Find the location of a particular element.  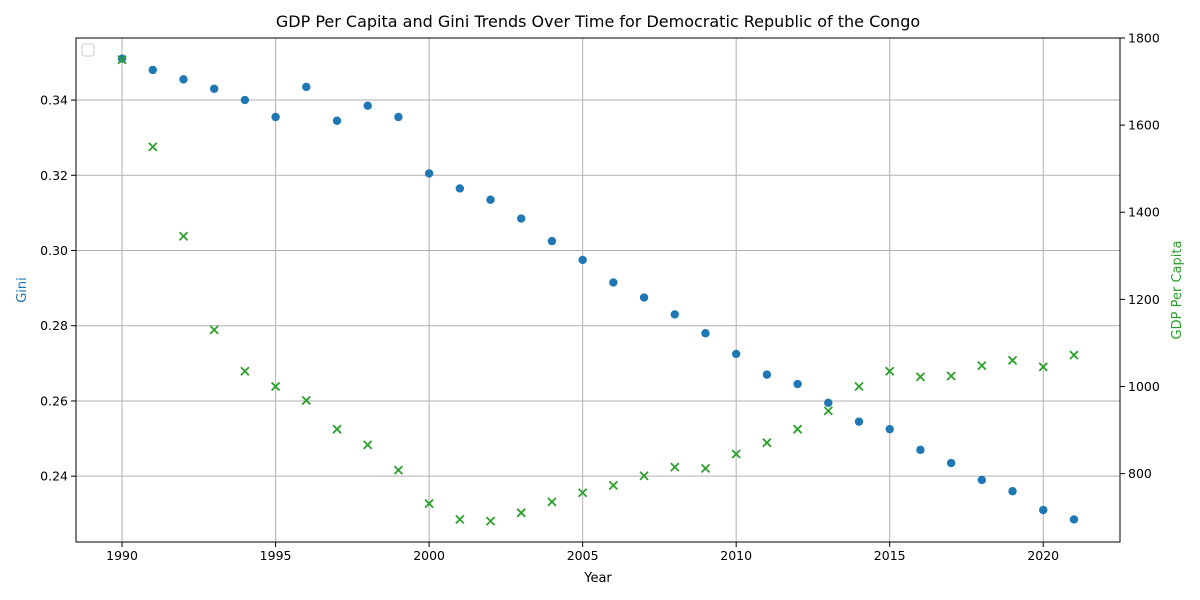

x-tick-label: 2005 is located at coordinates (583, 555).